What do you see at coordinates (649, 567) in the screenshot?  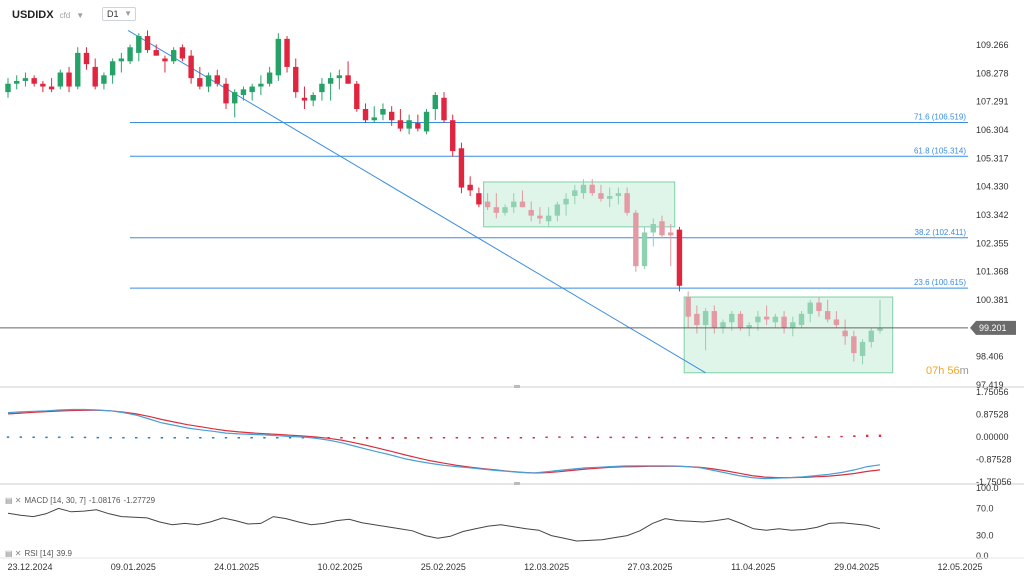 I see `x-axis-tick-label: 27.03.2025` at bounding box center [649, 567].